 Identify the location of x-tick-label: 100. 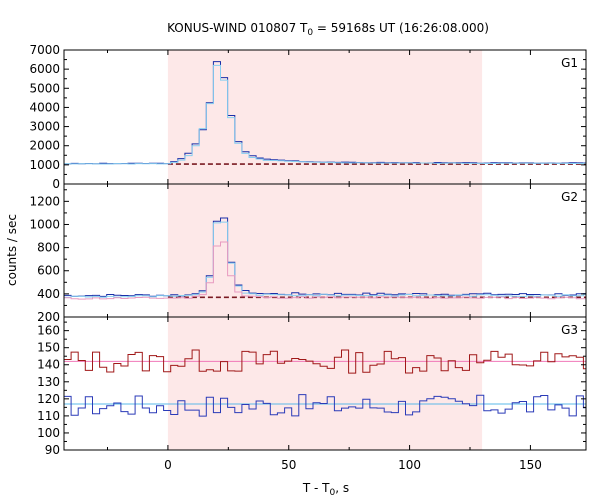
(409, 465).